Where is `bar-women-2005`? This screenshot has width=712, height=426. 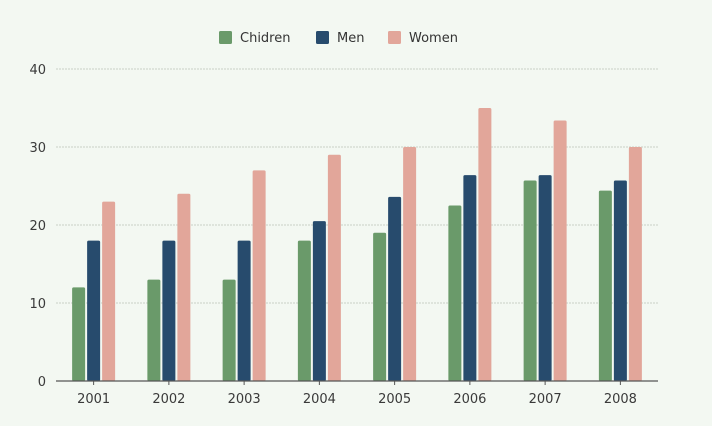
bar-women-2005 is located at coordinates (410, 264).